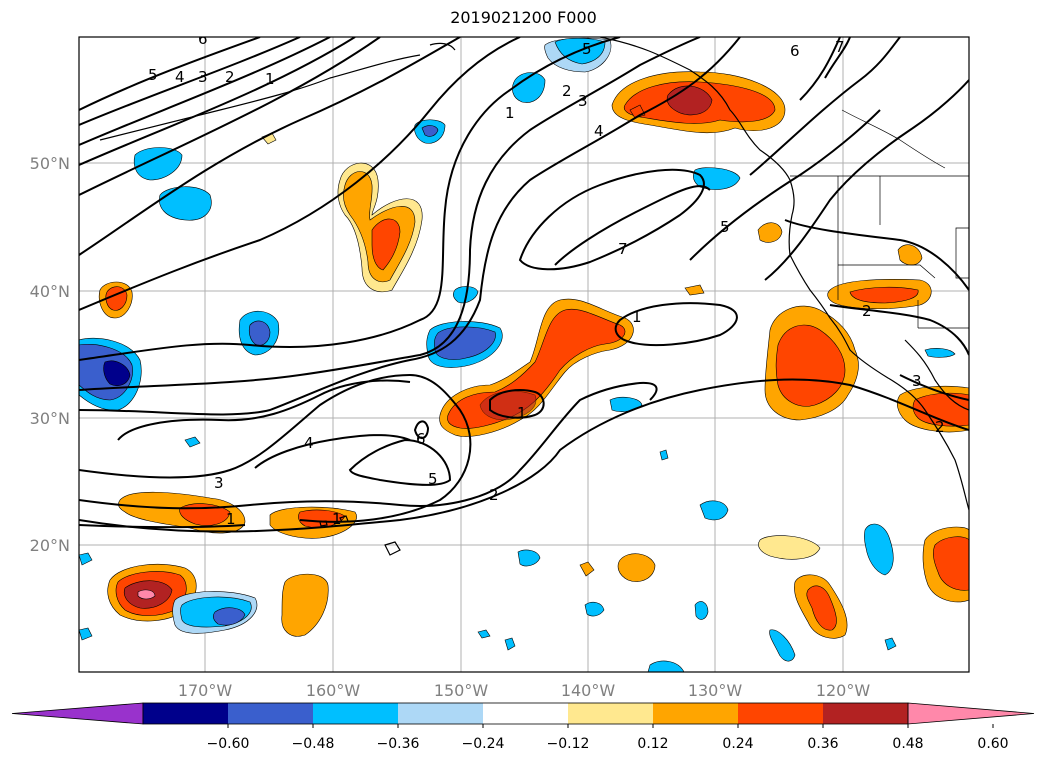 The height and width of the screenshot is (763, 1047). What do you see at coordinates (971, 713) in the screenshot?
I see `colorbar-extend-high` at bounding box center [971, 713].